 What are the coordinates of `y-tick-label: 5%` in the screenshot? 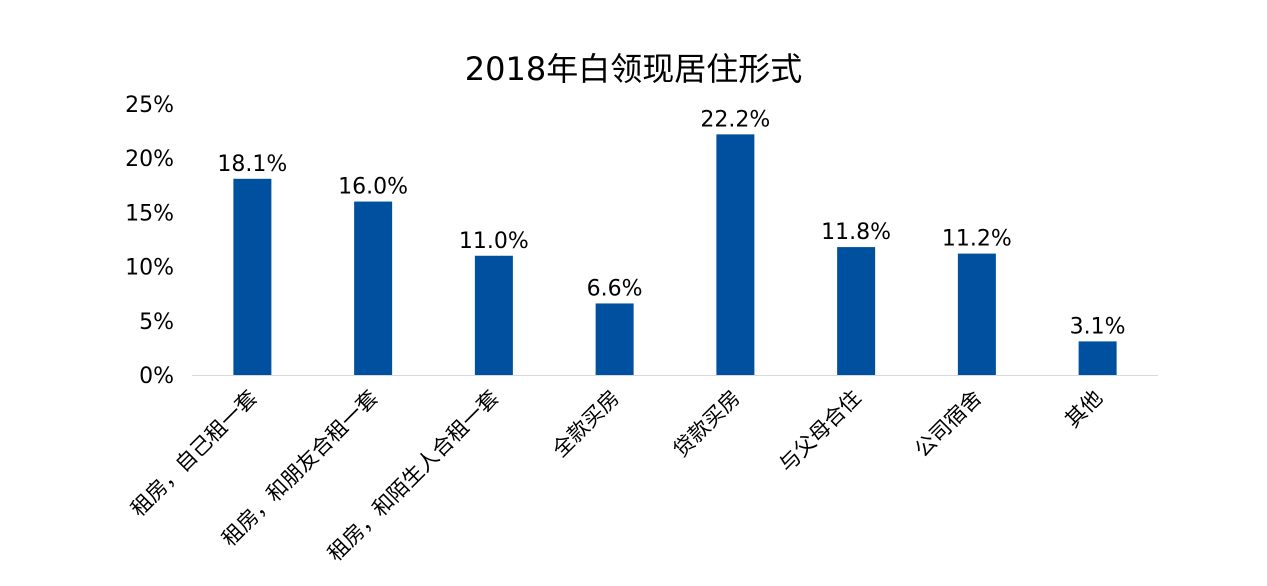 It's located at (156, 322).